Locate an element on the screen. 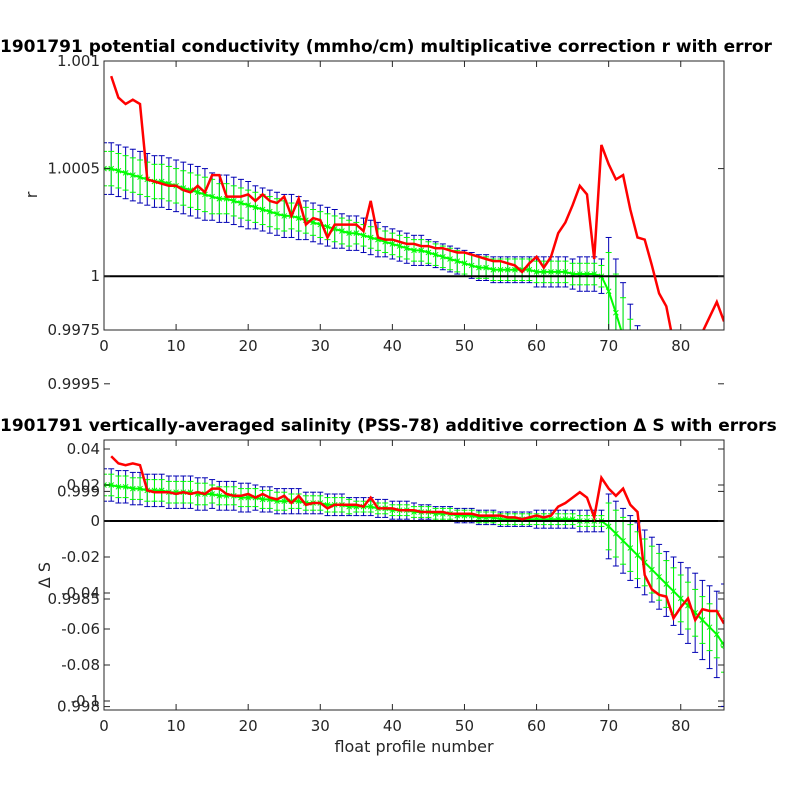 This screenshot has width=800, height=800. x-tick-label: 0 is located at coordinates (104, 346).